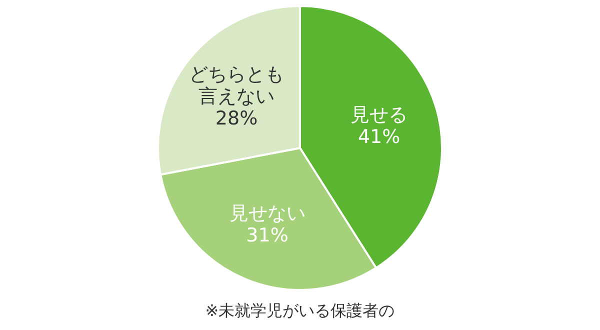 The image size is (600, 330). What do you see at coordinates (379, 115) in the screenshot?
I see `slice-label: 見せる` at bounding box center [379, 115].